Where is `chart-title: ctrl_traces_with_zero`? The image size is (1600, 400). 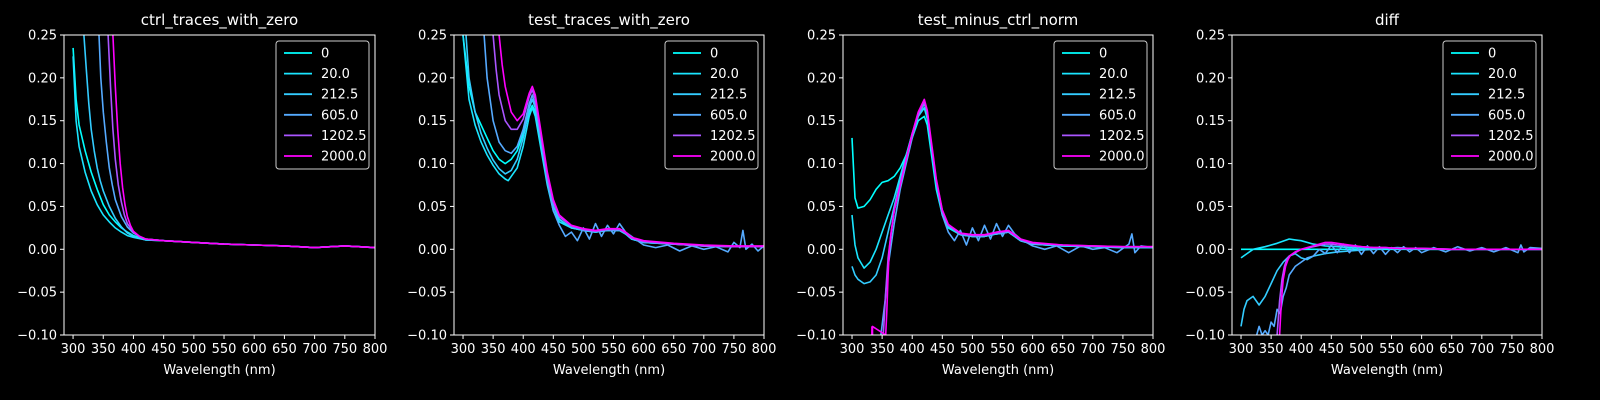
chart-title: ctrl_traces_with_zero is located at coordinates (219, 20).